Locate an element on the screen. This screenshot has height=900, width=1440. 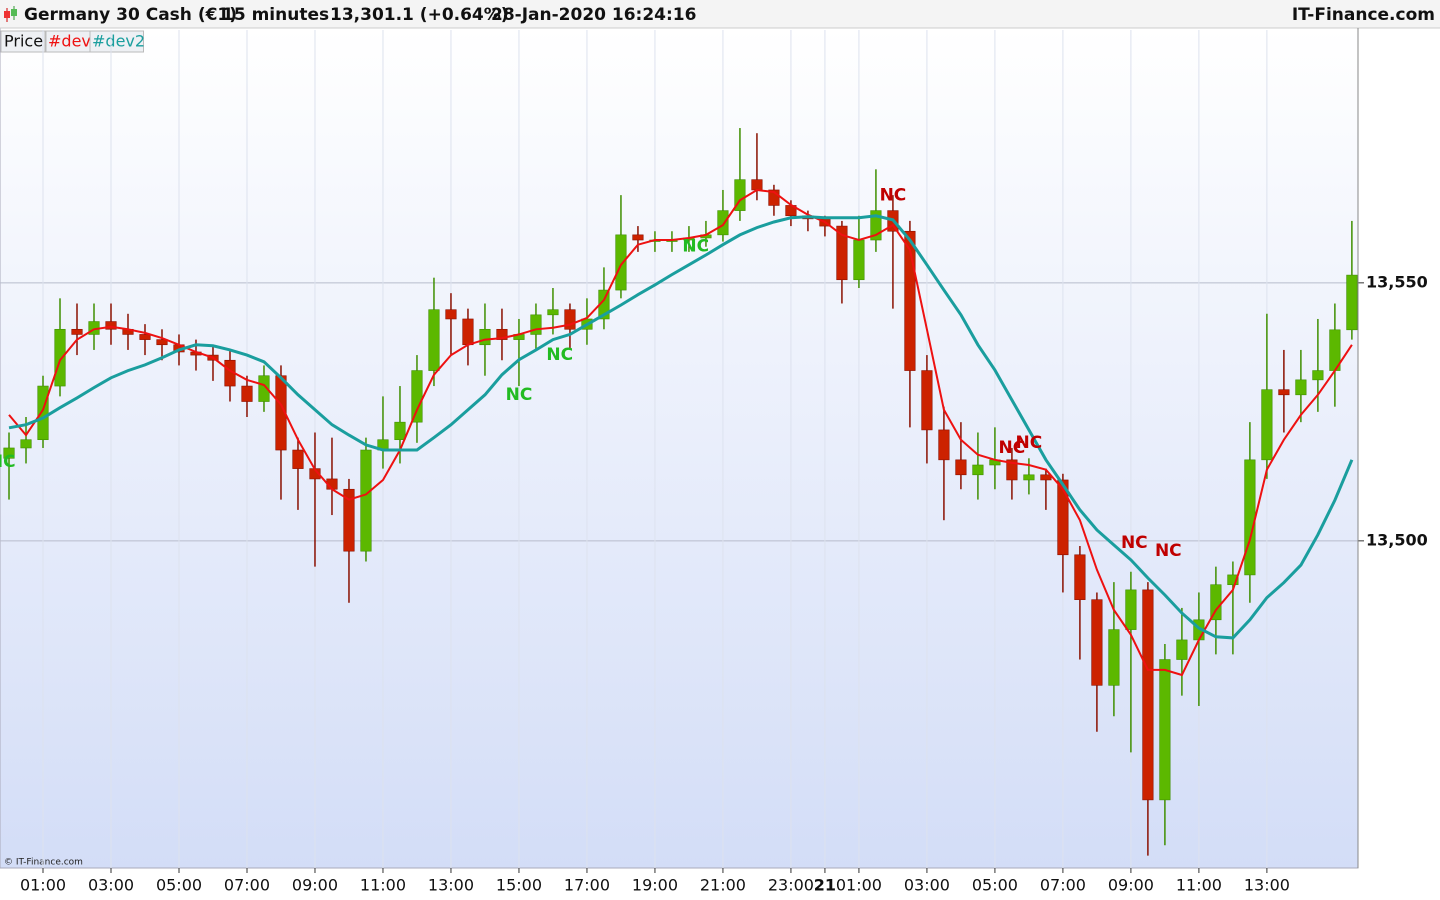
x-tick-label: 17:00 is located at coordinates (587, 885).